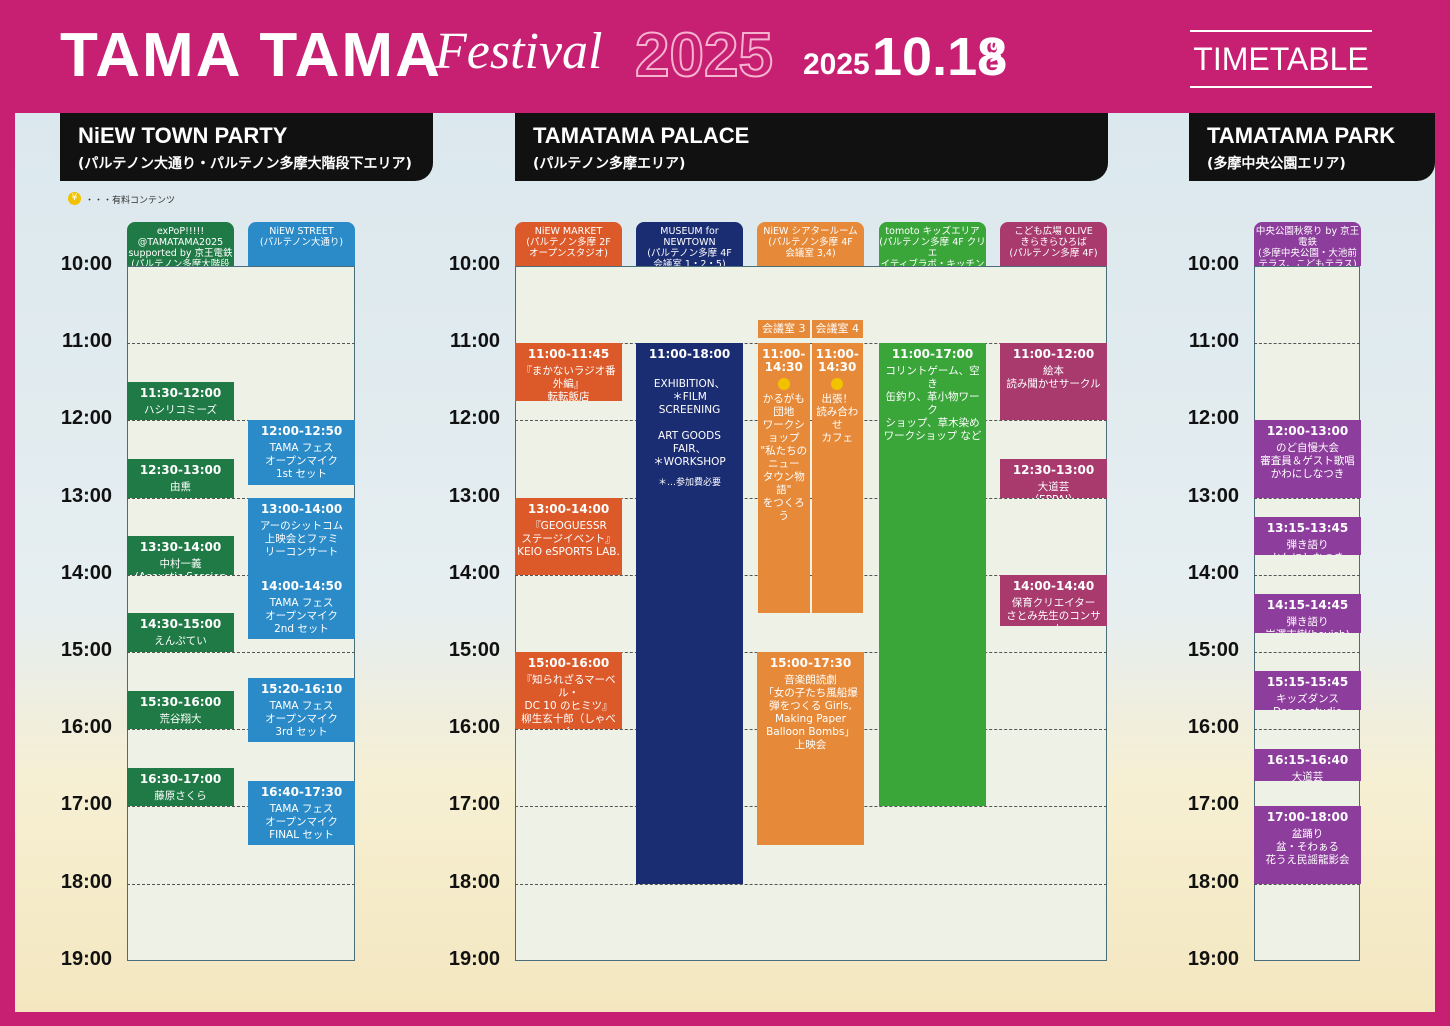  Describe the element at coordinates (689, 354) in the screenshot. I see `event-time: 11:00-18:00` at that location.